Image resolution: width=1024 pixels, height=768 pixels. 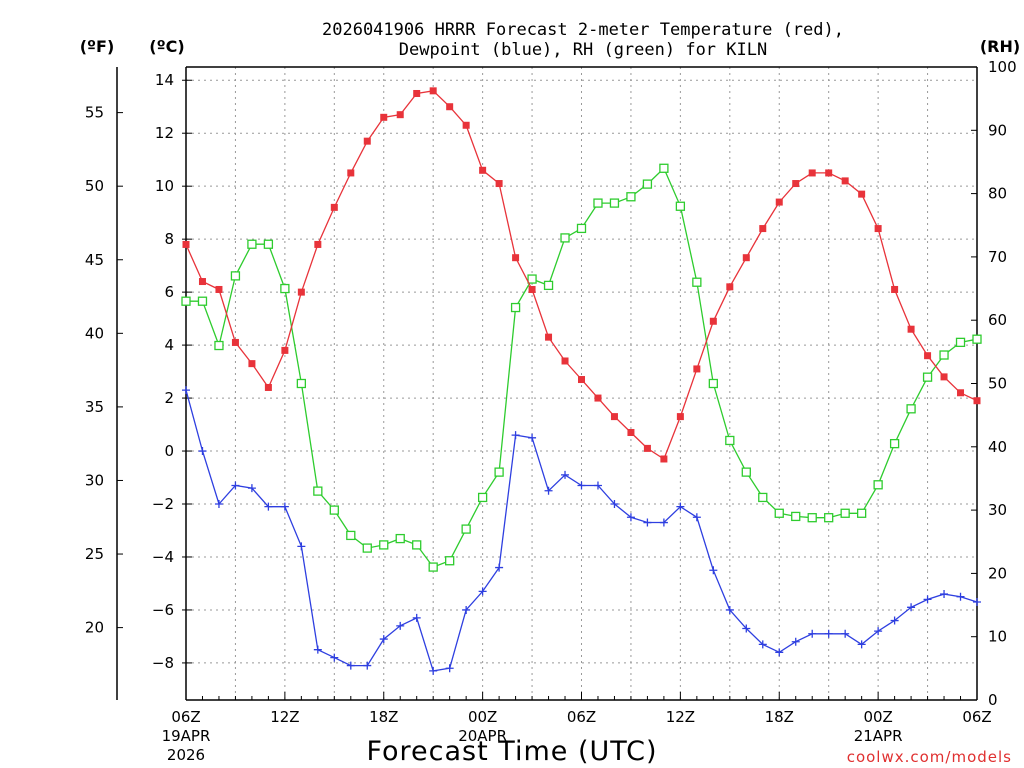 I want to click on celsius-tick-label: −4, so click(x=163, y=557).